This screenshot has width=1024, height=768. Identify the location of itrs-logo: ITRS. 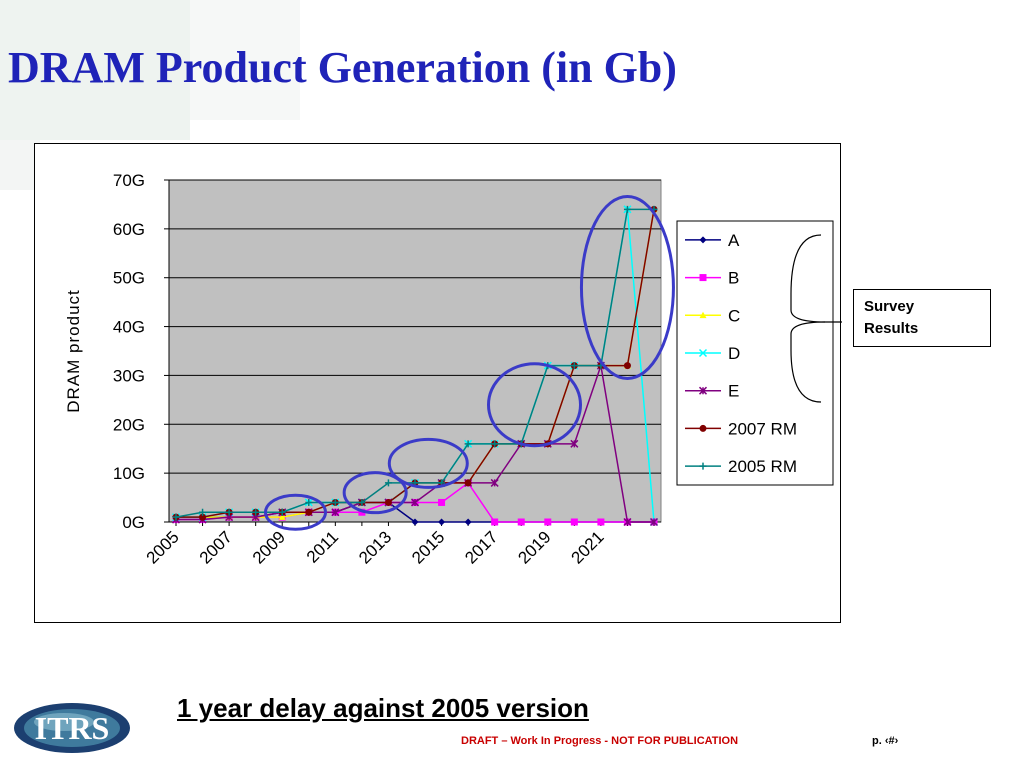
(72, 728).